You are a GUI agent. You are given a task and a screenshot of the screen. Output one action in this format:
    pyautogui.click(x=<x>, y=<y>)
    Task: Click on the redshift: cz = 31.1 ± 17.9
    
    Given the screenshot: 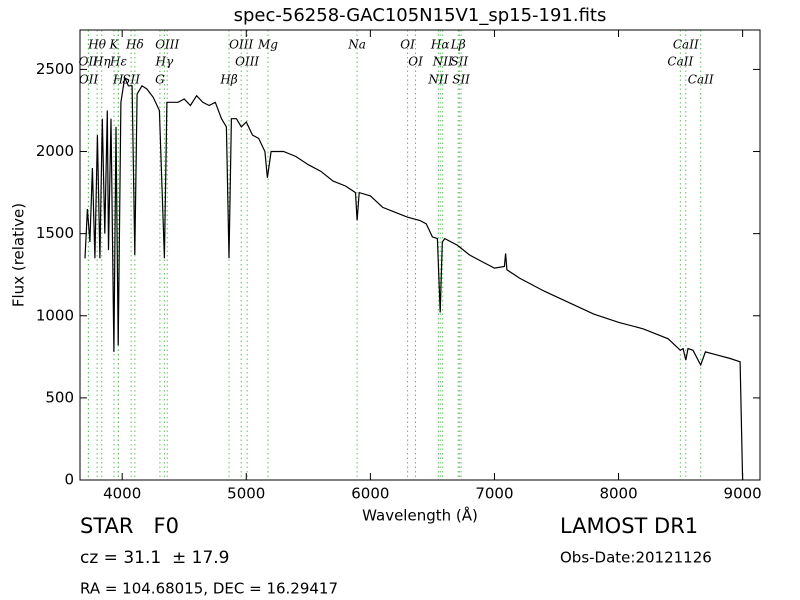 What is the action you would take?
    pyautogui.click(x=154, y=558)
    